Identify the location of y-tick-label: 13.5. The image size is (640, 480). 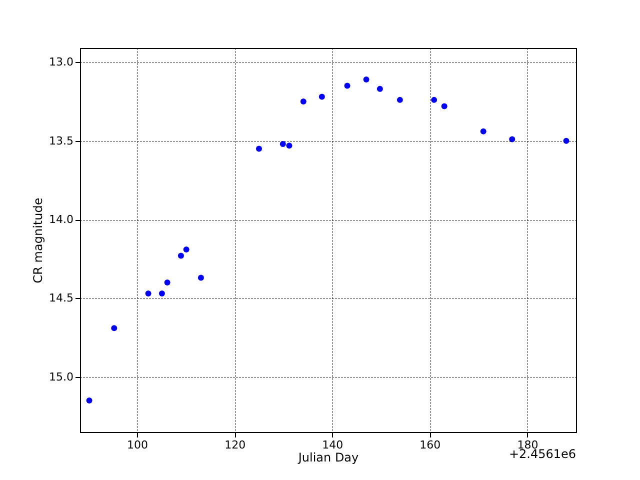
(61, 141).